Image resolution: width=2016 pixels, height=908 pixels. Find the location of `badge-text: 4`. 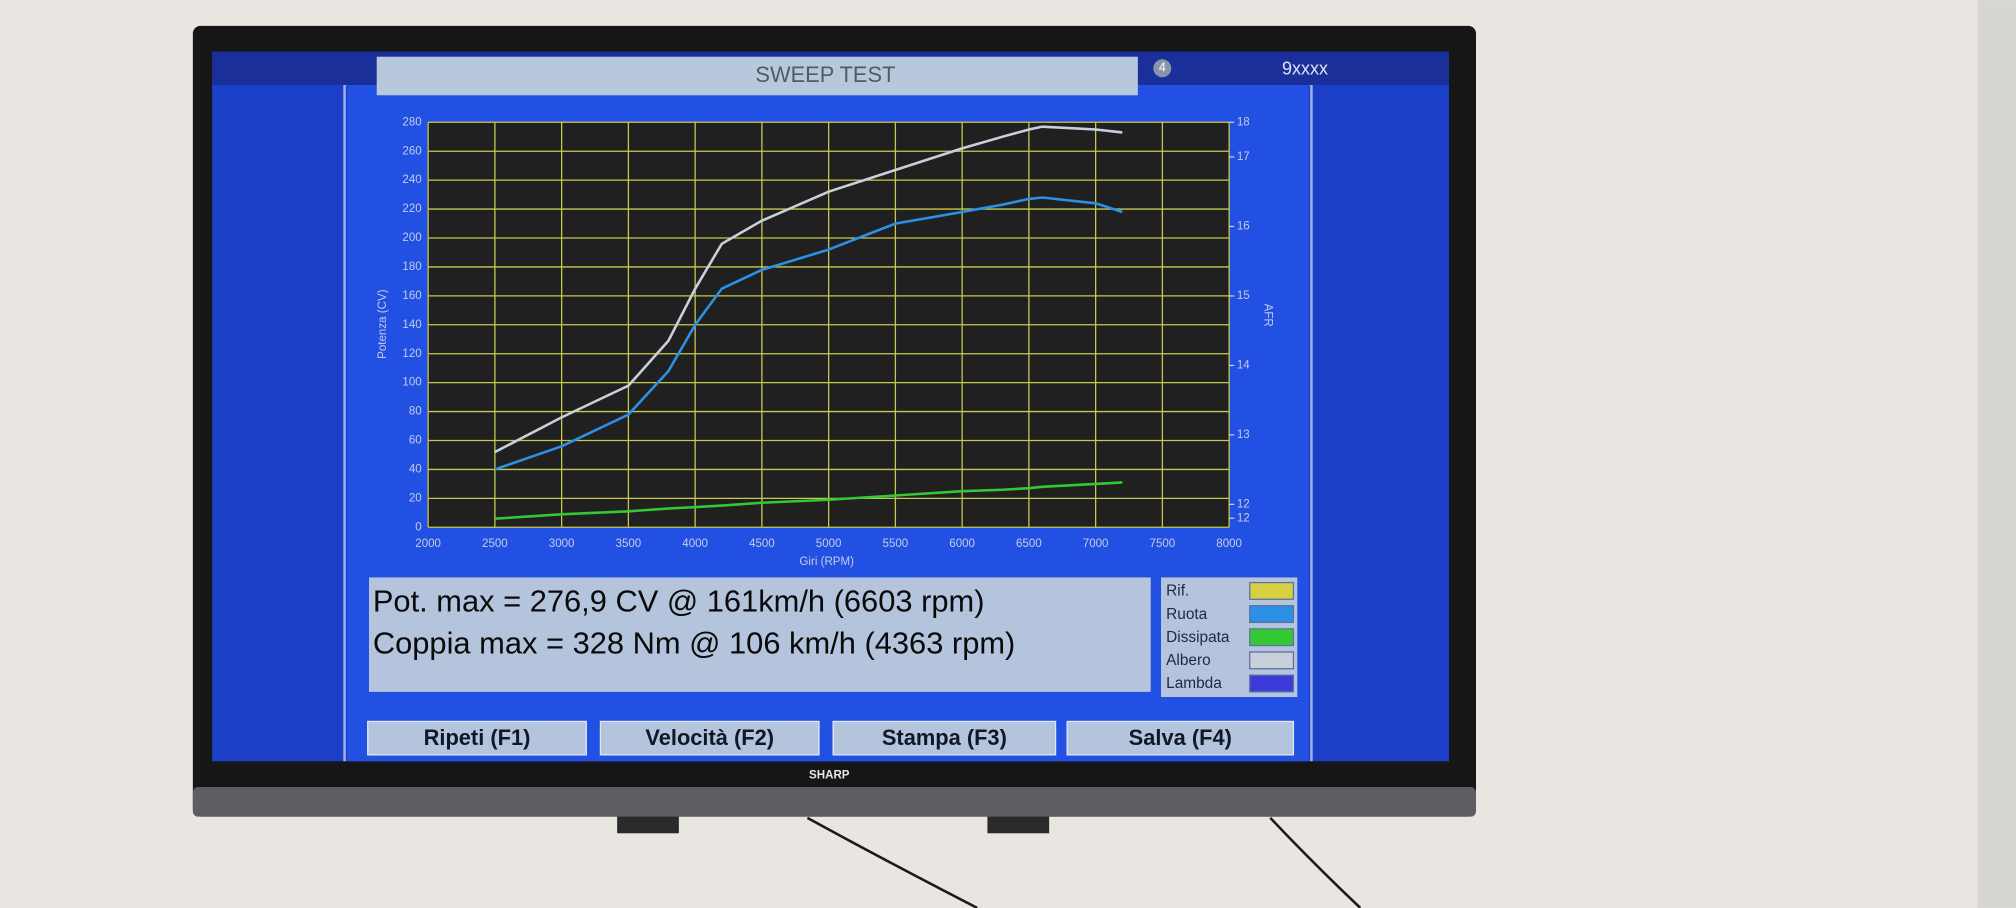

badge-text: 4 is located at coordinates (1162, 67).